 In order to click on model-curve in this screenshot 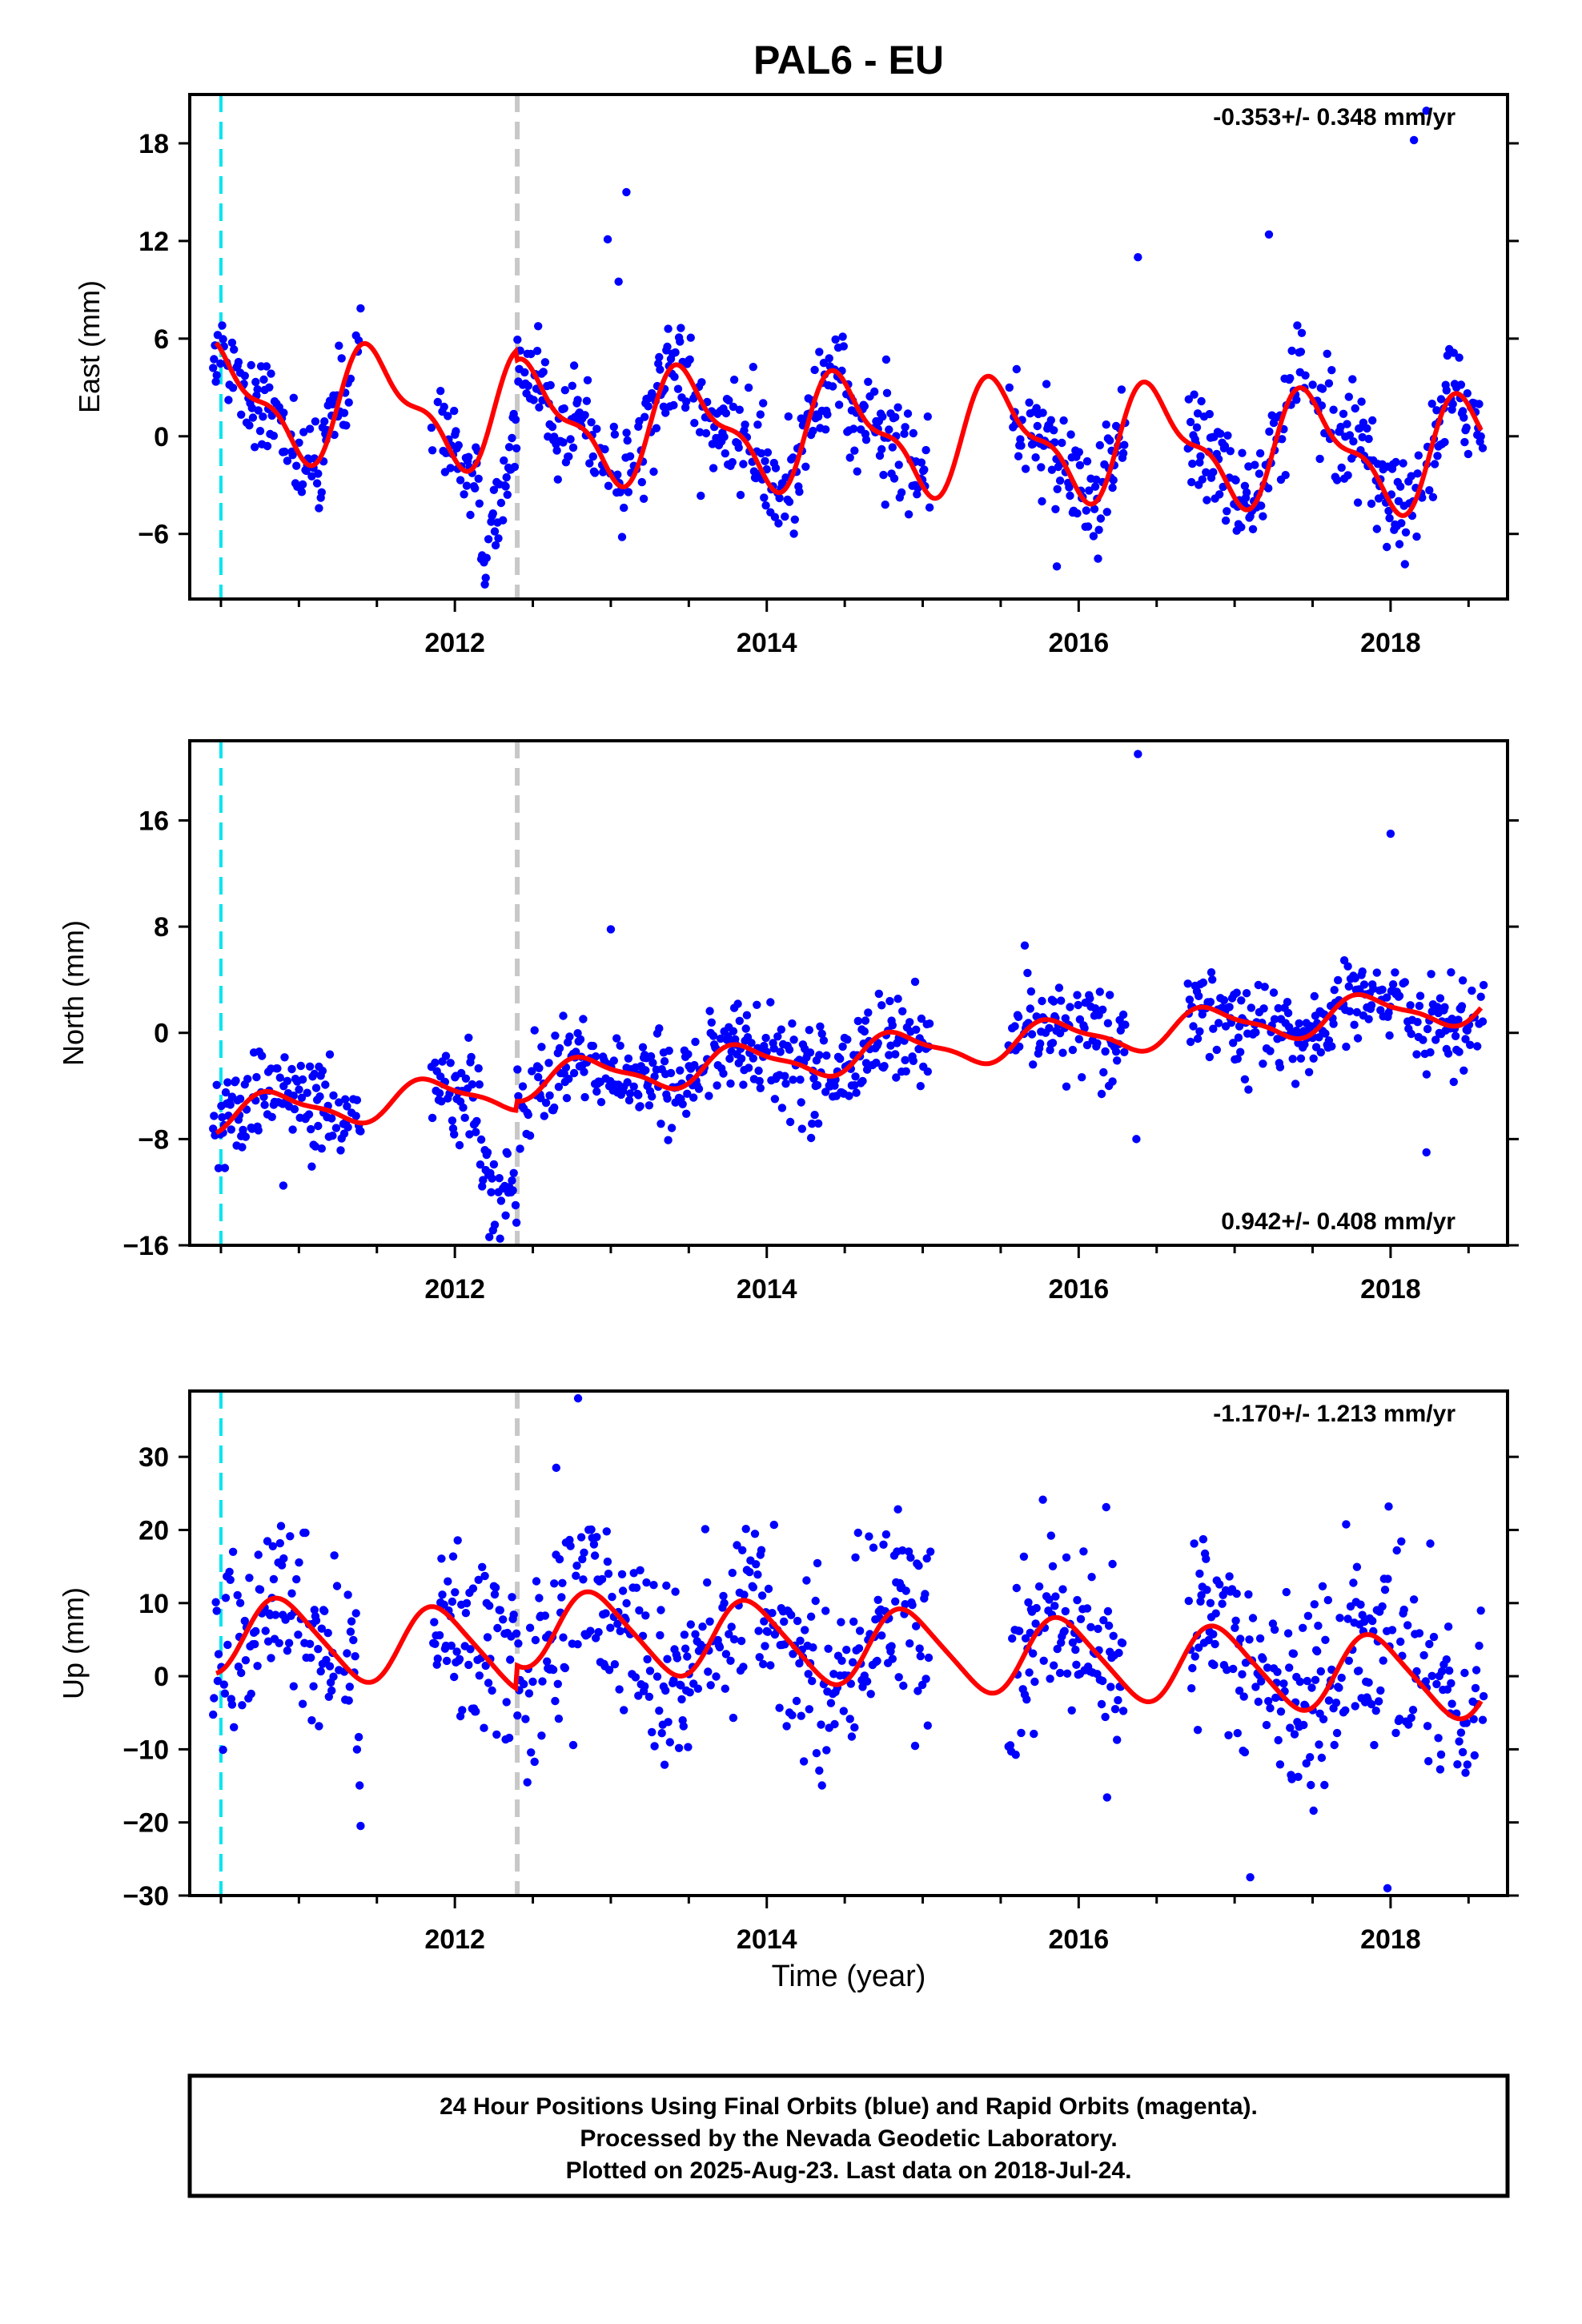, I will do `click(849, 429)`.